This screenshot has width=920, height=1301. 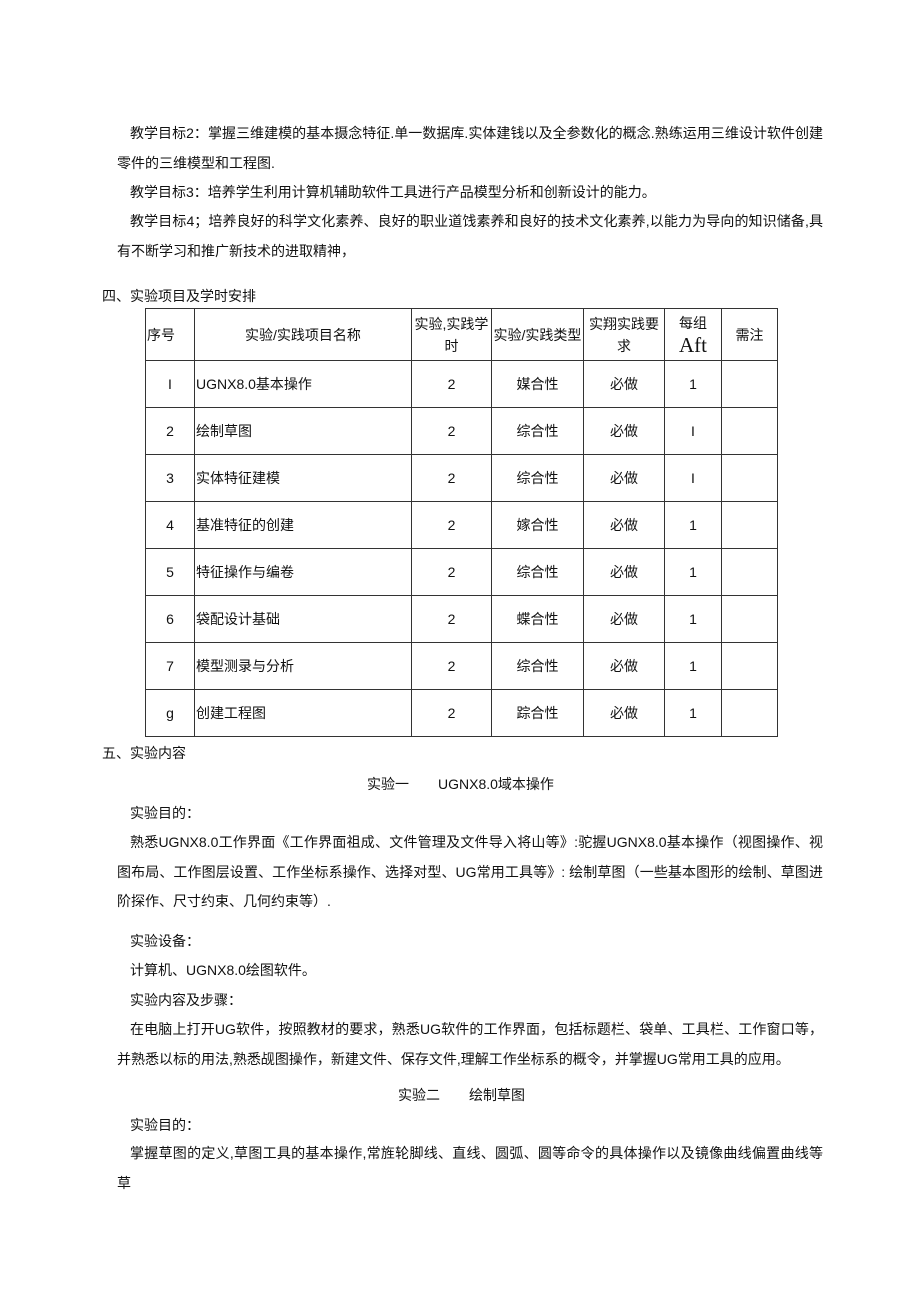 I want to click on goal-3: 教学目标3：培养学生利用计算机辅助软件工具进行产品模型分析和创新设计的能力。, so click(x=393, y=192).